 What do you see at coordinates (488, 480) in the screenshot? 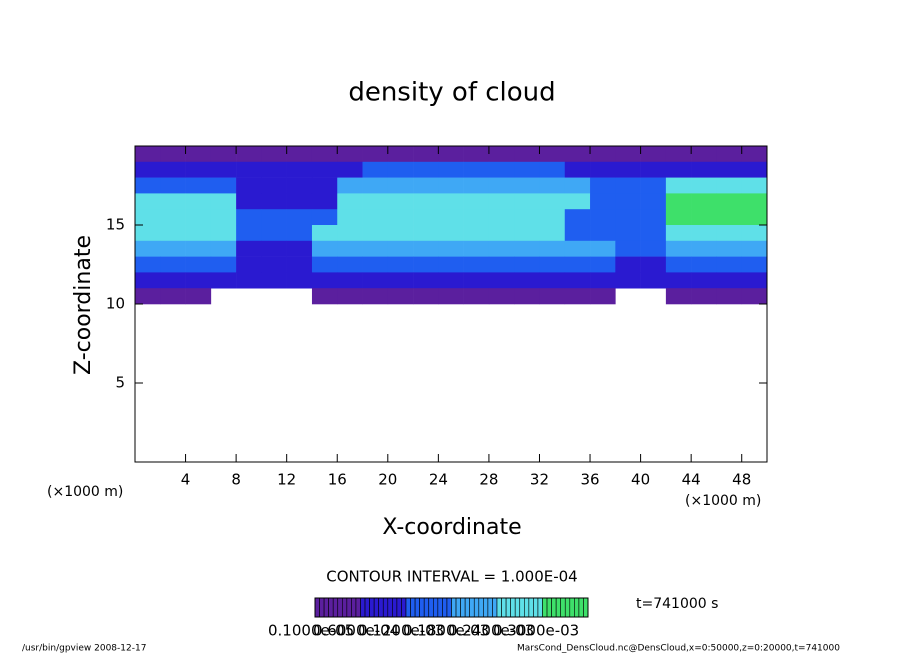
I see `x-tick-label: 28` at bounding box center [488, 480].